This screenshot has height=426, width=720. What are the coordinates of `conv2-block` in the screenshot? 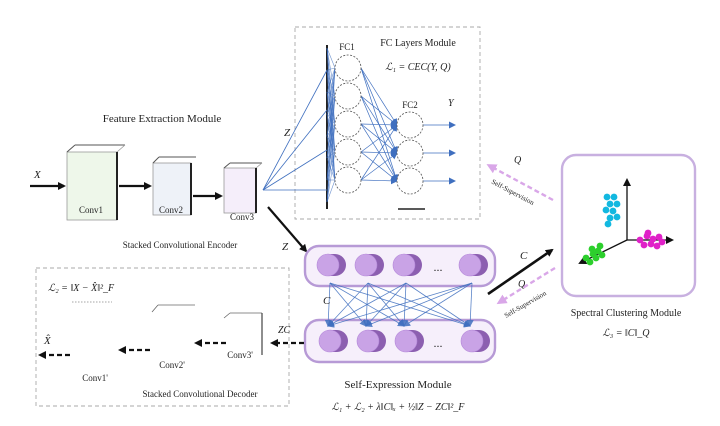 It's located at (174, 186).